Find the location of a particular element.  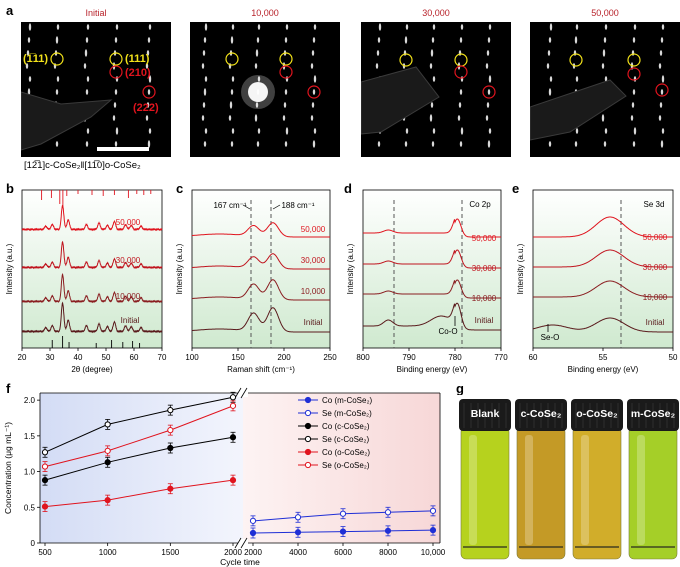

ring-red is located at coordinates (634, 74).